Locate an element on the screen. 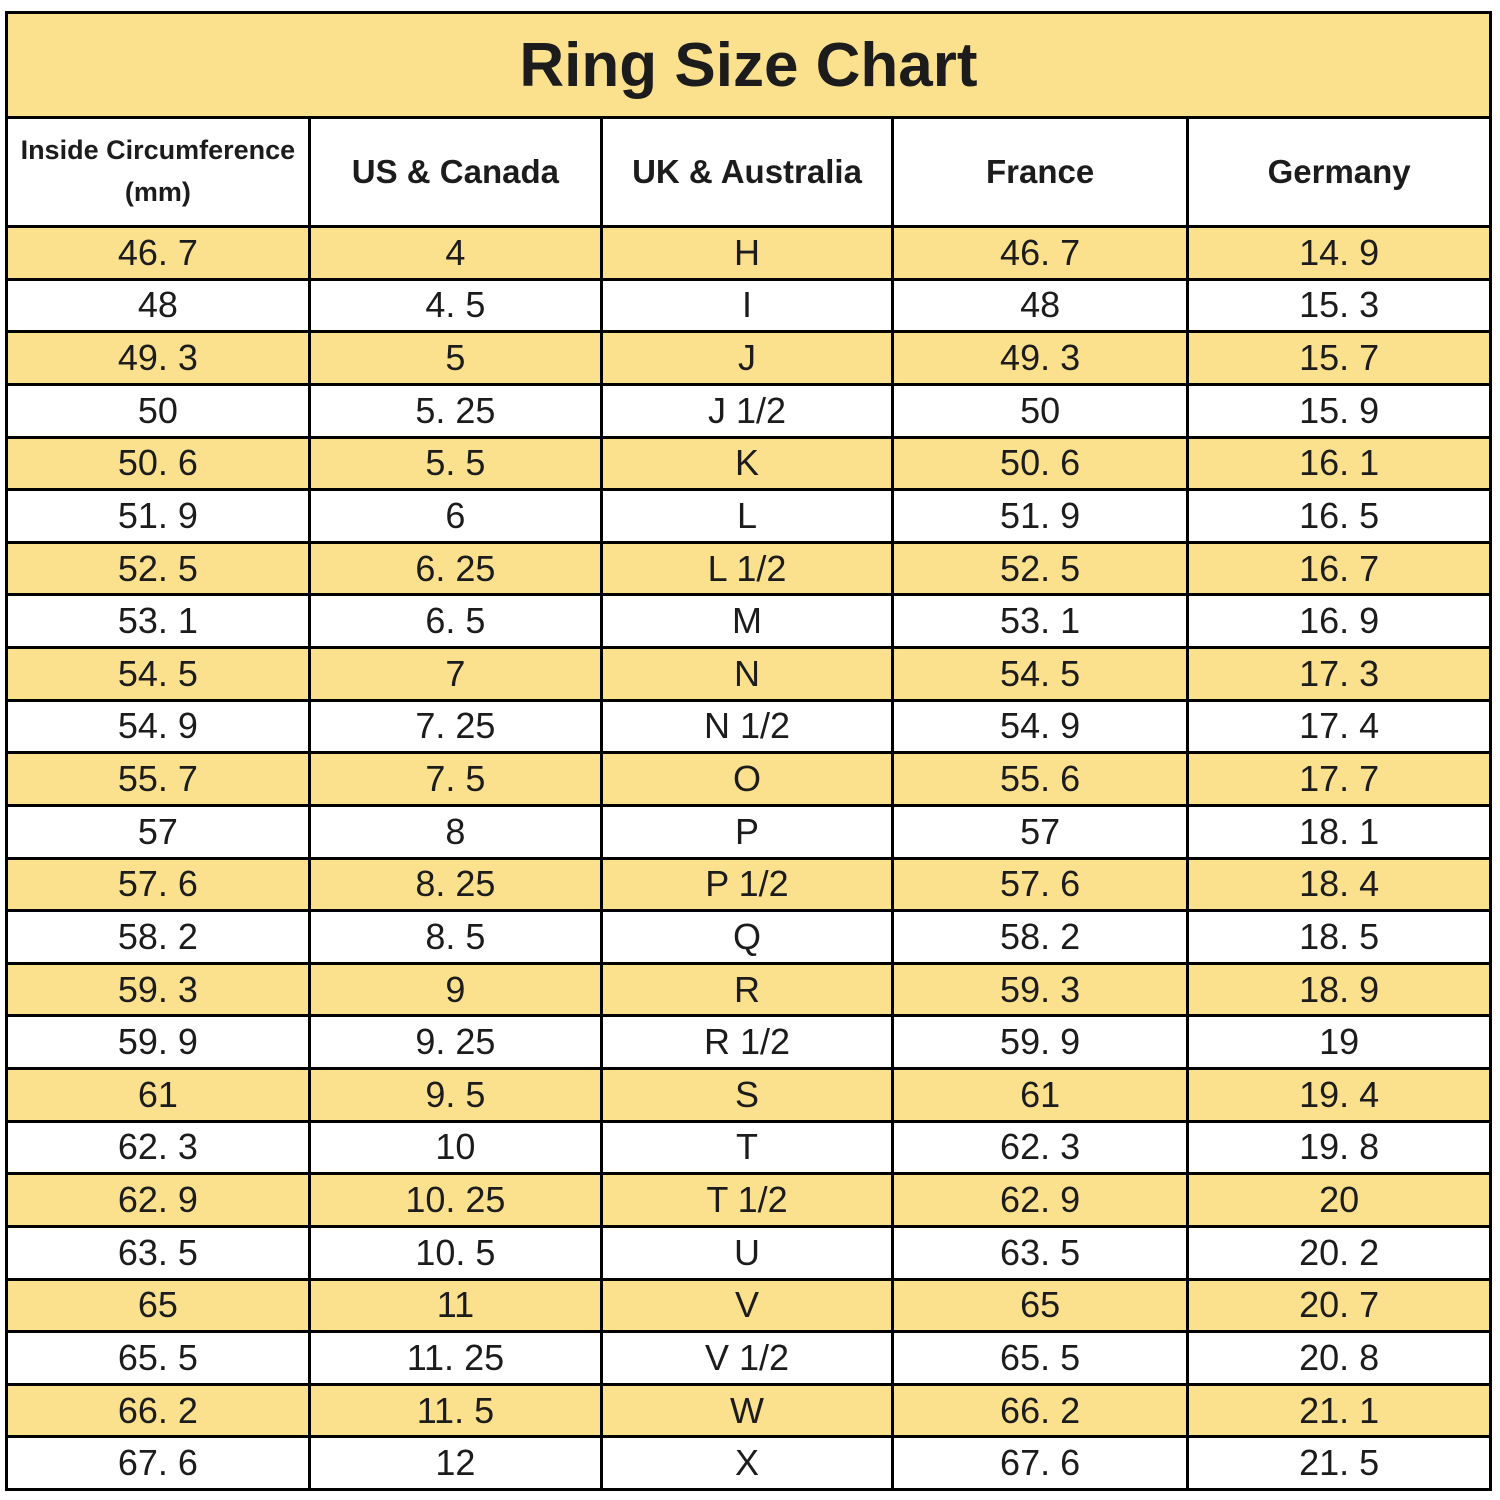 The height and width of the screenshot is (1500, 1500). table-cell: 4. 5 is located at coordinates (455, 305).